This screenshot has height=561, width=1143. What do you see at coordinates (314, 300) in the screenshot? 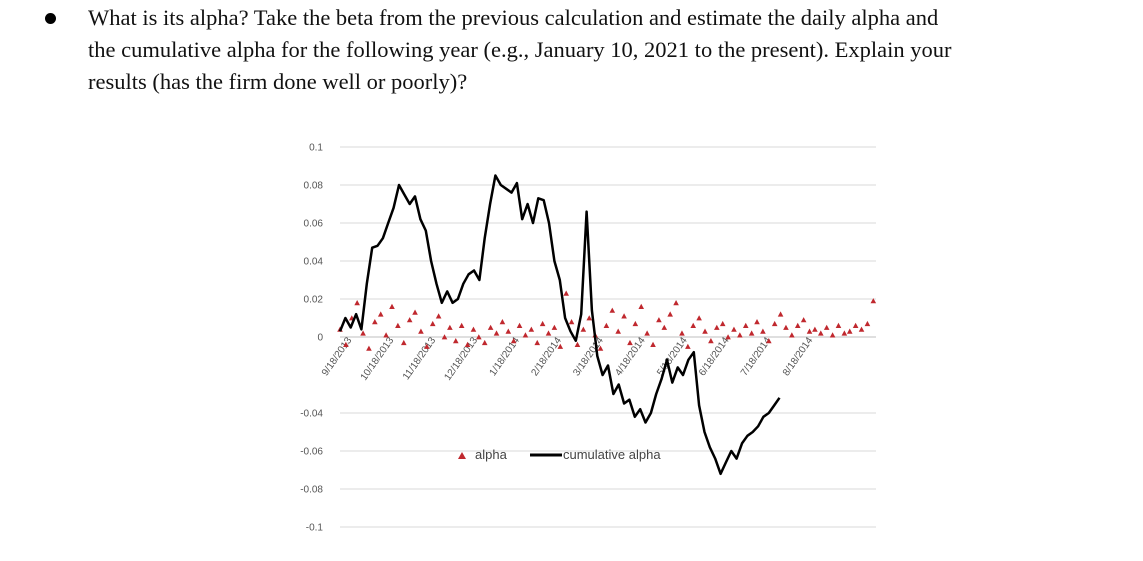
I see `y-tick-label: 0.02` at bounding box center [314, 300].